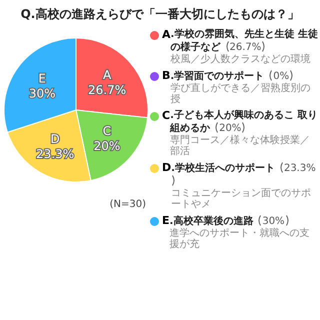 The height and width of the screenshot is (320, 320). Describe the element at coordinates (241, 199) in the screenshot. I see `text: コミュニケーション面でのサポートやメ` at that location.